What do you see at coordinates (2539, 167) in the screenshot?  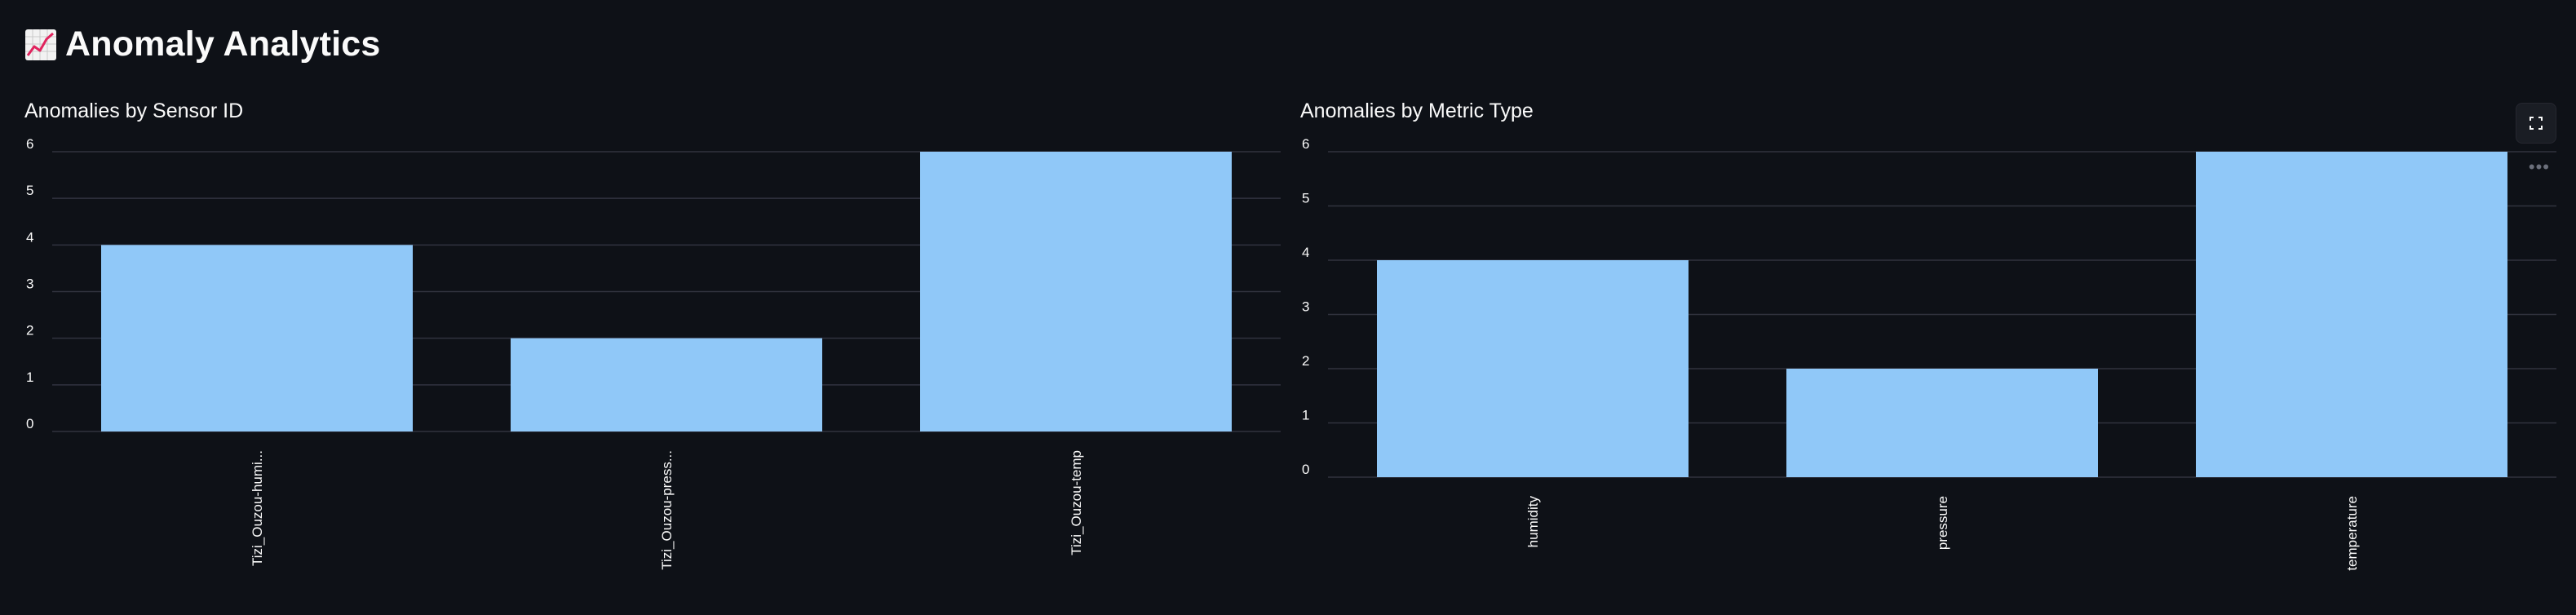 I see `more-options-icon: •••` at bounding box center [2539, 167].